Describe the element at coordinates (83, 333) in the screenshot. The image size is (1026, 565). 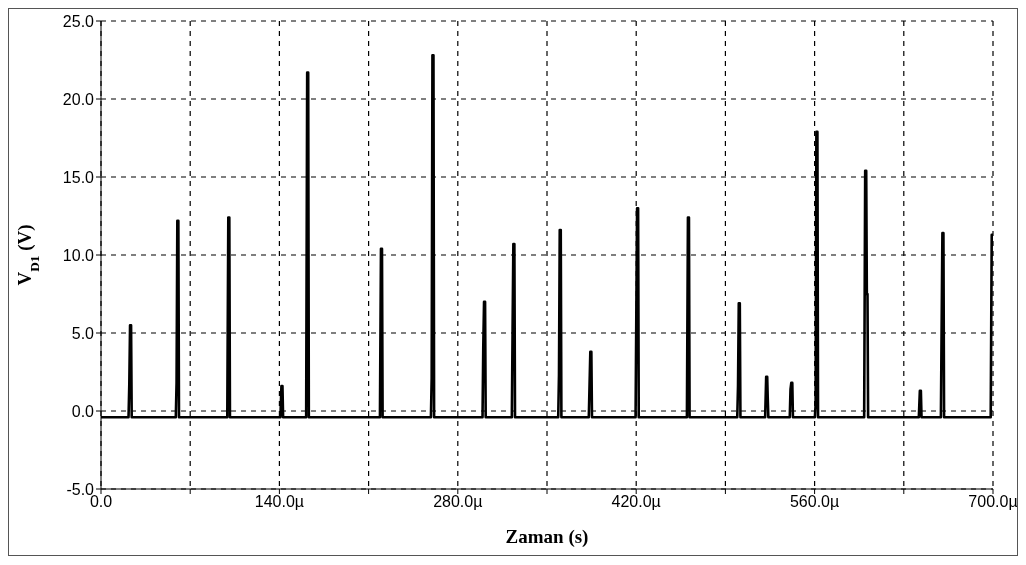
I see `y-tick-label: 5.0` at that location.